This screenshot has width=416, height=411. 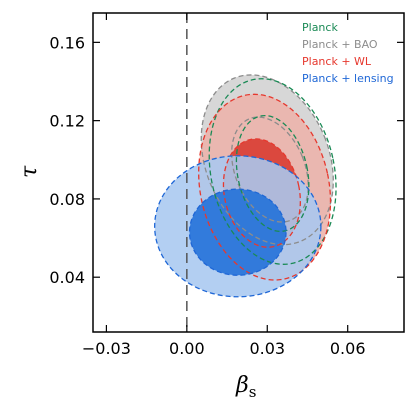 I want to click on y-tick-label-1: 0.08, so click(x=67, y=199).